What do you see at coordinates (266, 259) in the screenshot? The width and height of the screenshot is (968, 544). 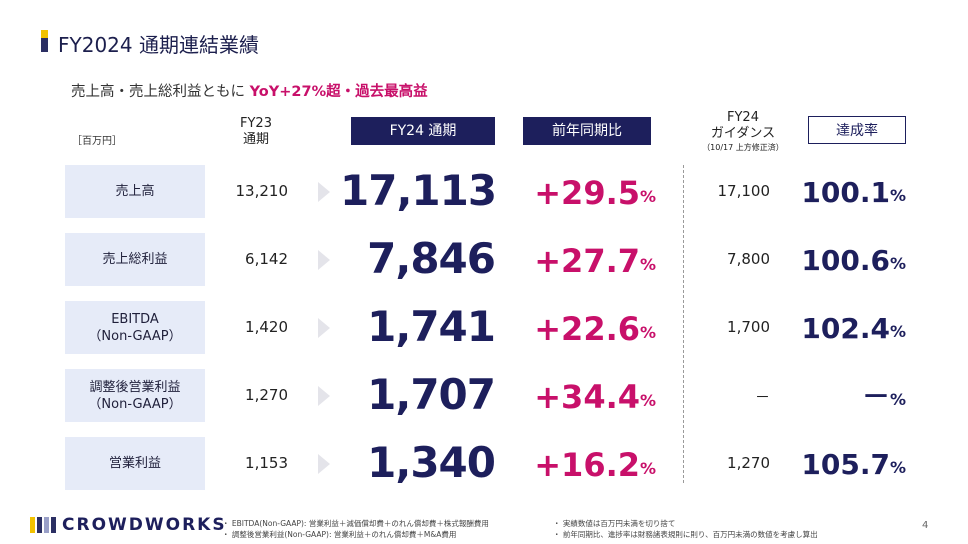 I see `fy23-value: 6,142` at bounding box center [266, 259].